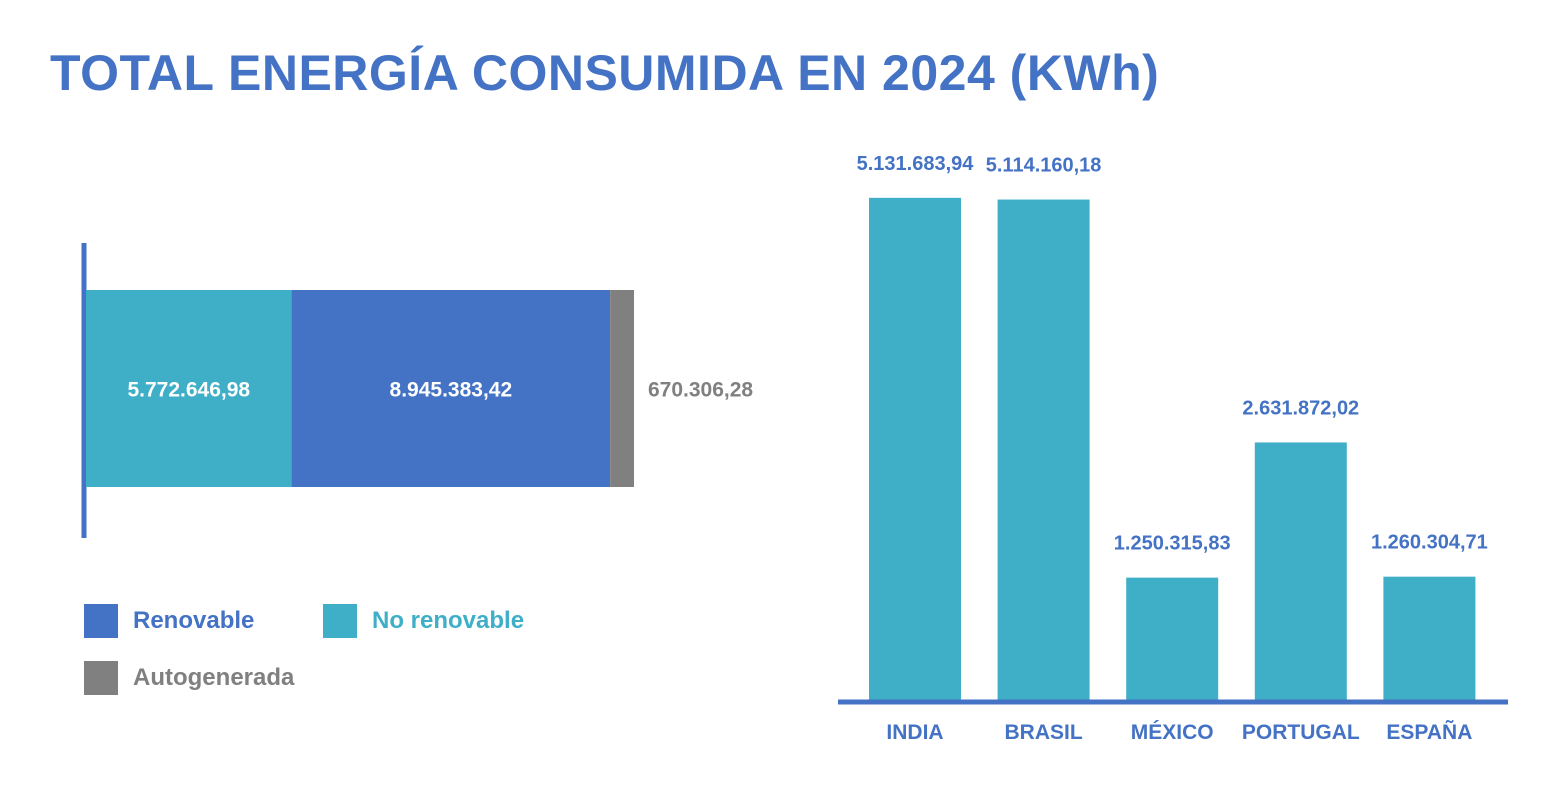  Describe the element at coordinates (1044, 732) in the screenshot. I see `column-category-label-brasil: BRASIL` at that location.